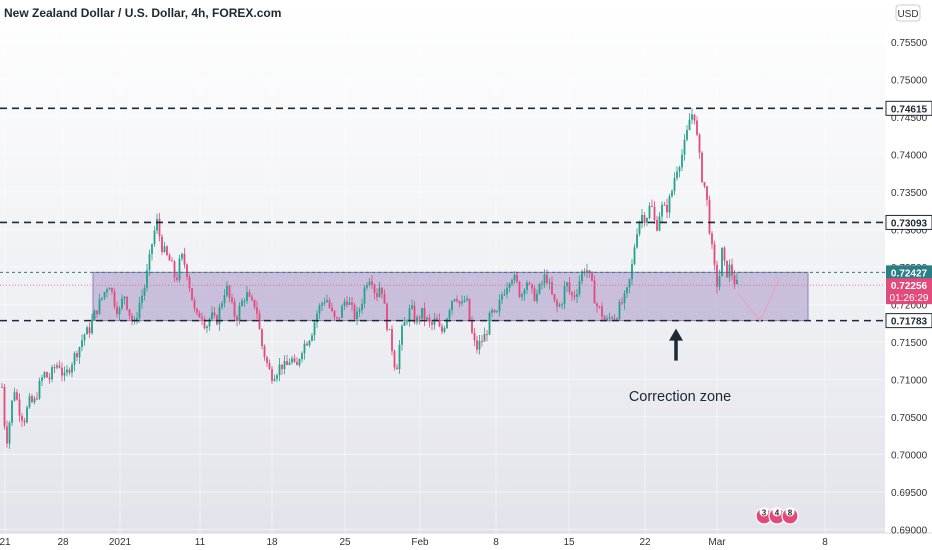  What do you see at coordinates (645, 542) in the screenshot?
I see `time-tick-label: 22` at bounding box center [645, 542].